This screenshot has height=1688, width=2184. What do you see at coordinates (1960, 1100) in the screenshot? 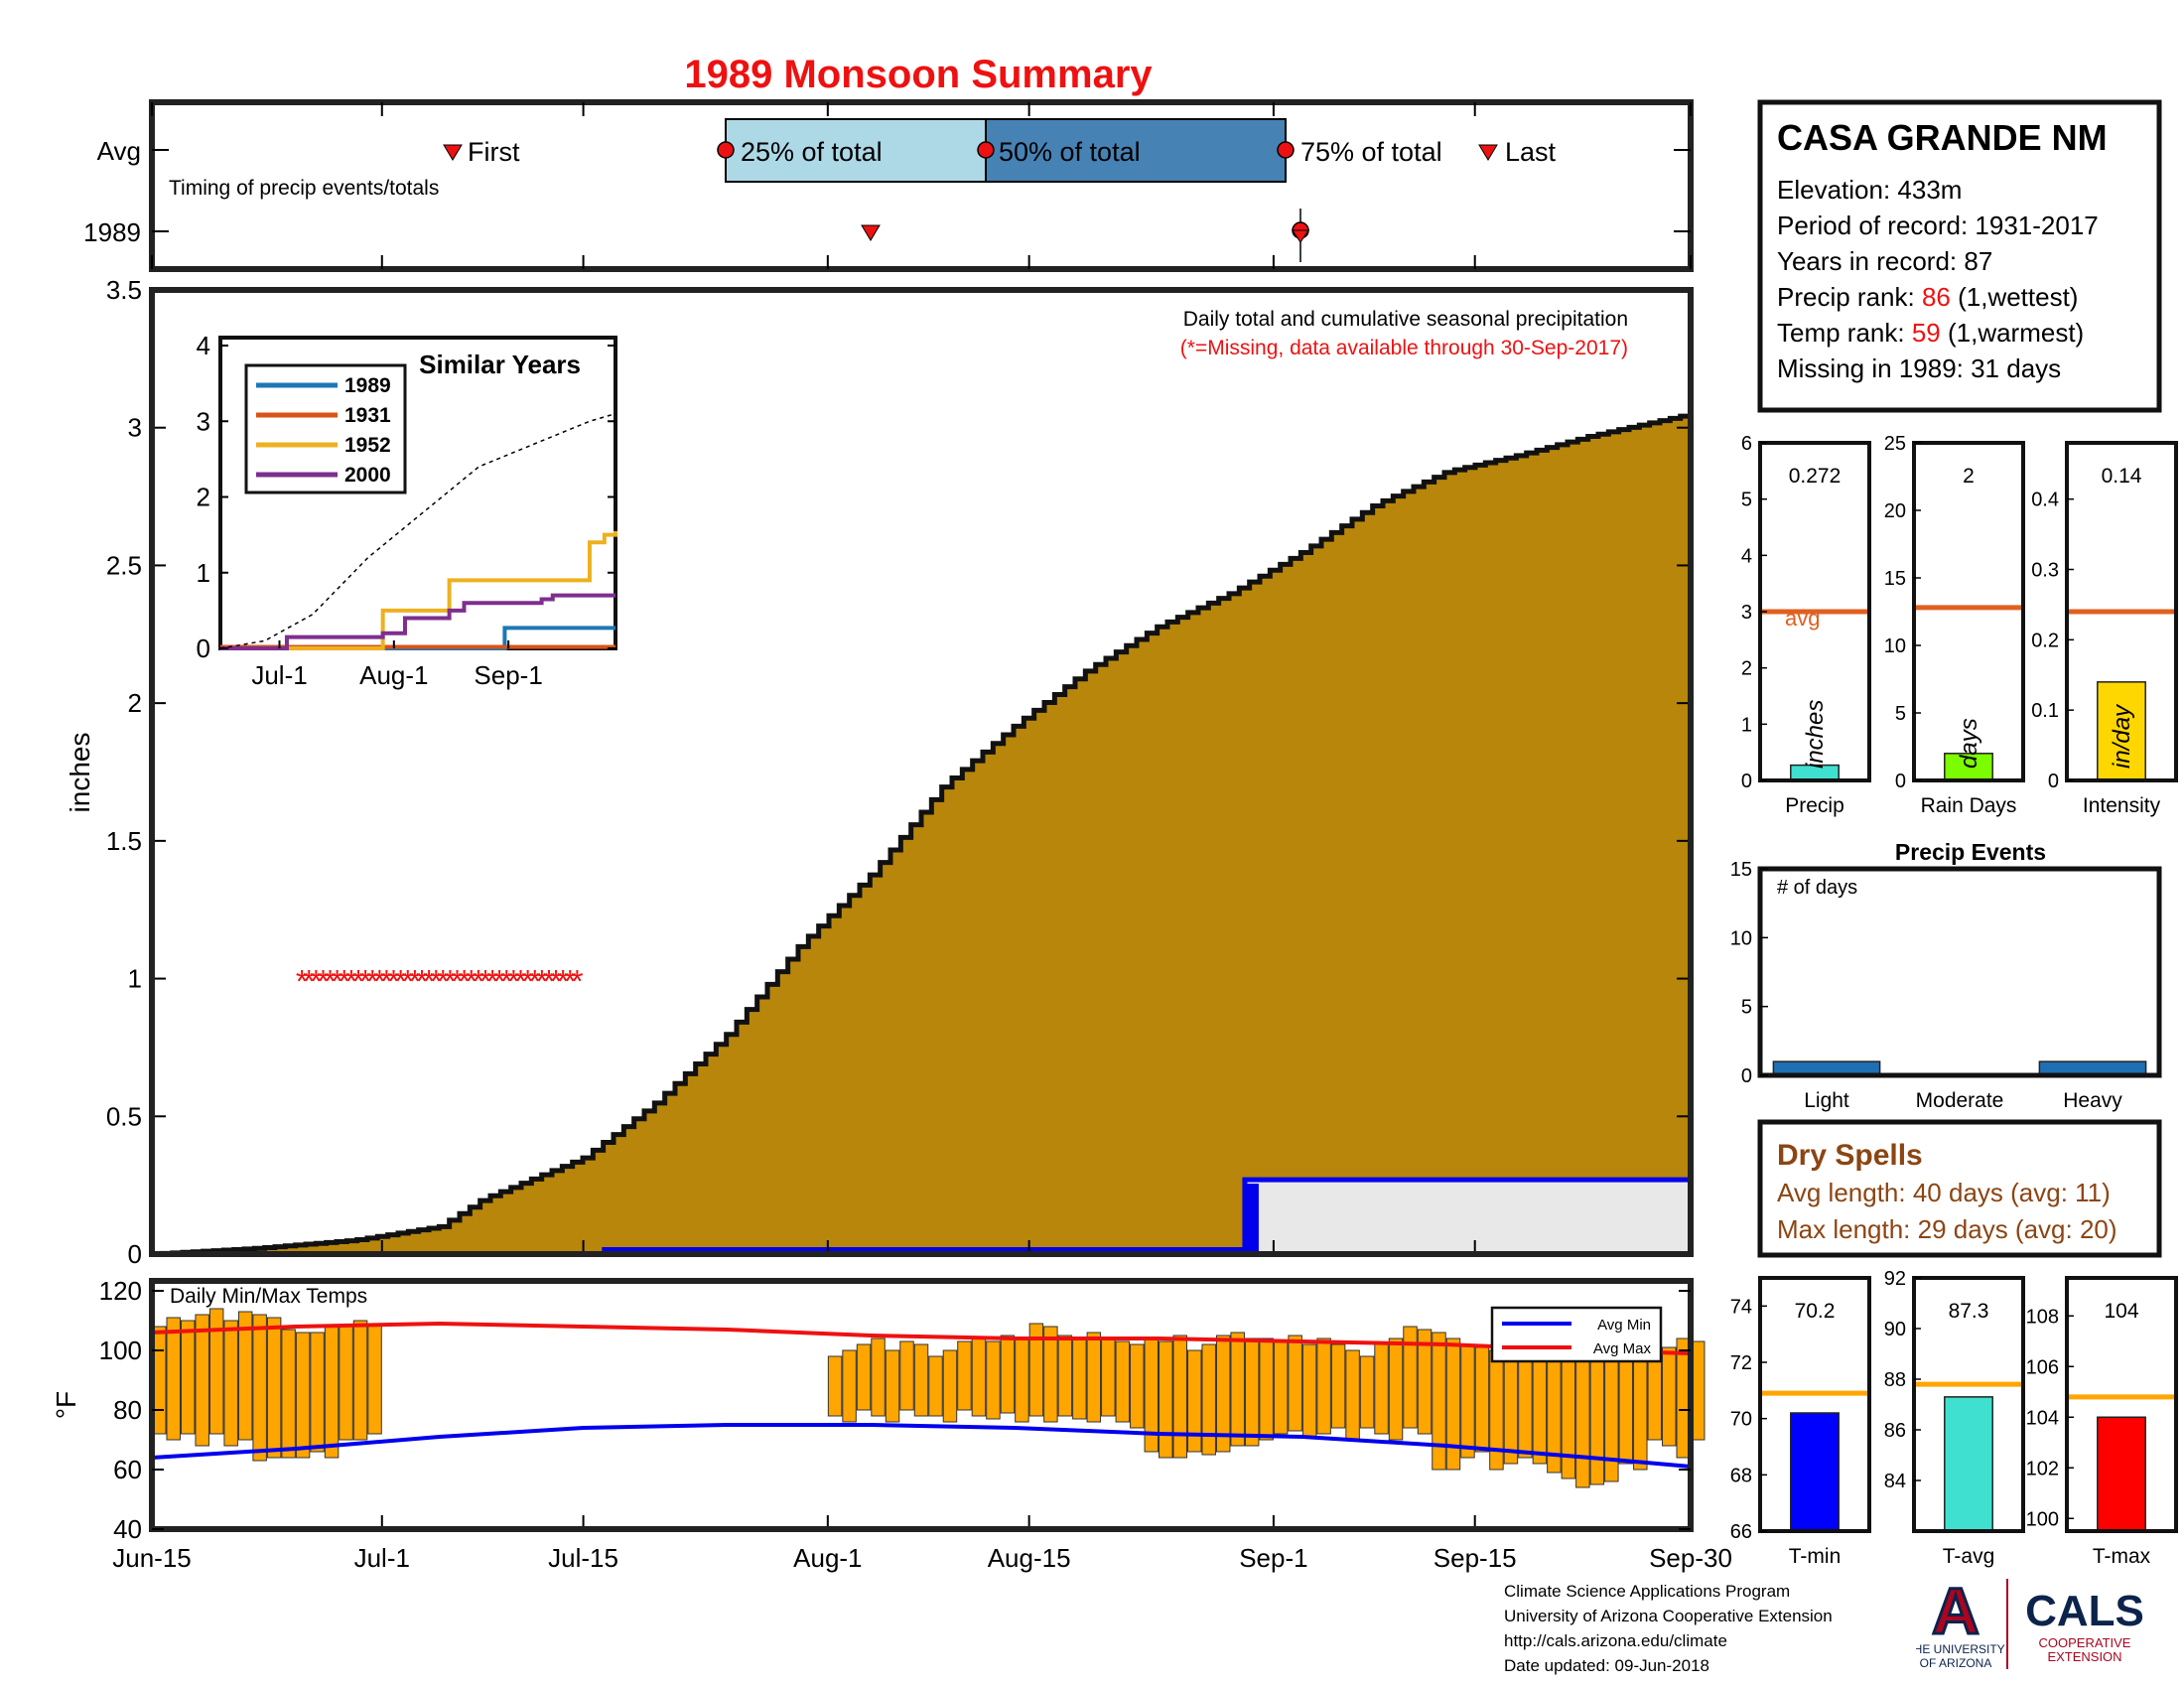
I see `events-xlabel: Moderate` at bounding box center [1960, 1100].